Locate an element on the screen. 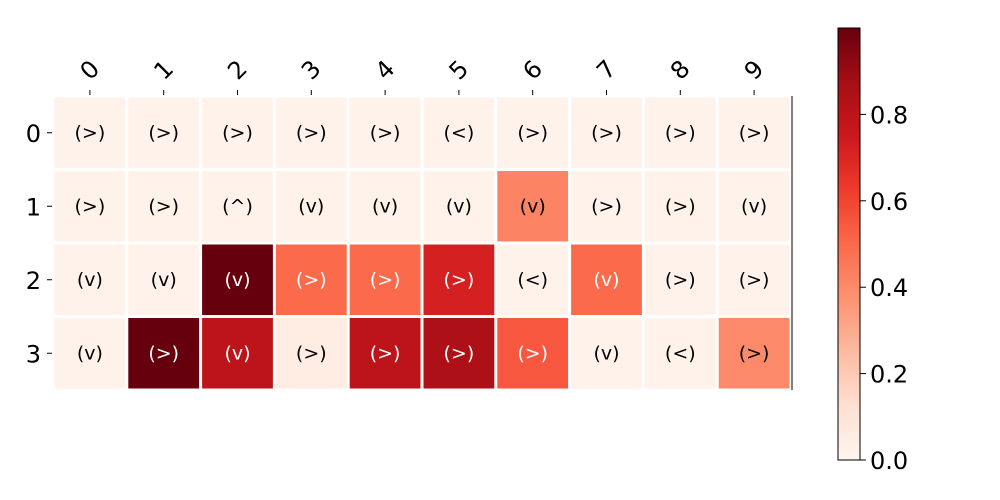 The height and width of the screenshot is (500, 1000). colorbar: 0.0 0.2 0.4 0.6 0.8 is located at coordinates (872, 251).